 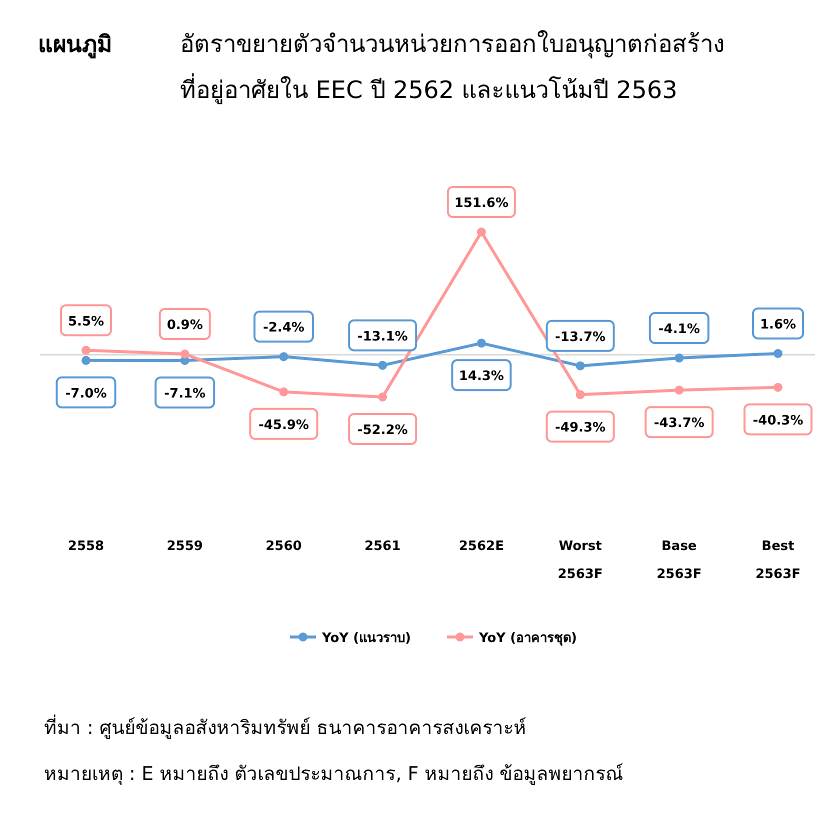 What do you see at coordinates (679, 424) in the screenshot?
I see `data-label: -43.7%` at bounding box center [679, 424].